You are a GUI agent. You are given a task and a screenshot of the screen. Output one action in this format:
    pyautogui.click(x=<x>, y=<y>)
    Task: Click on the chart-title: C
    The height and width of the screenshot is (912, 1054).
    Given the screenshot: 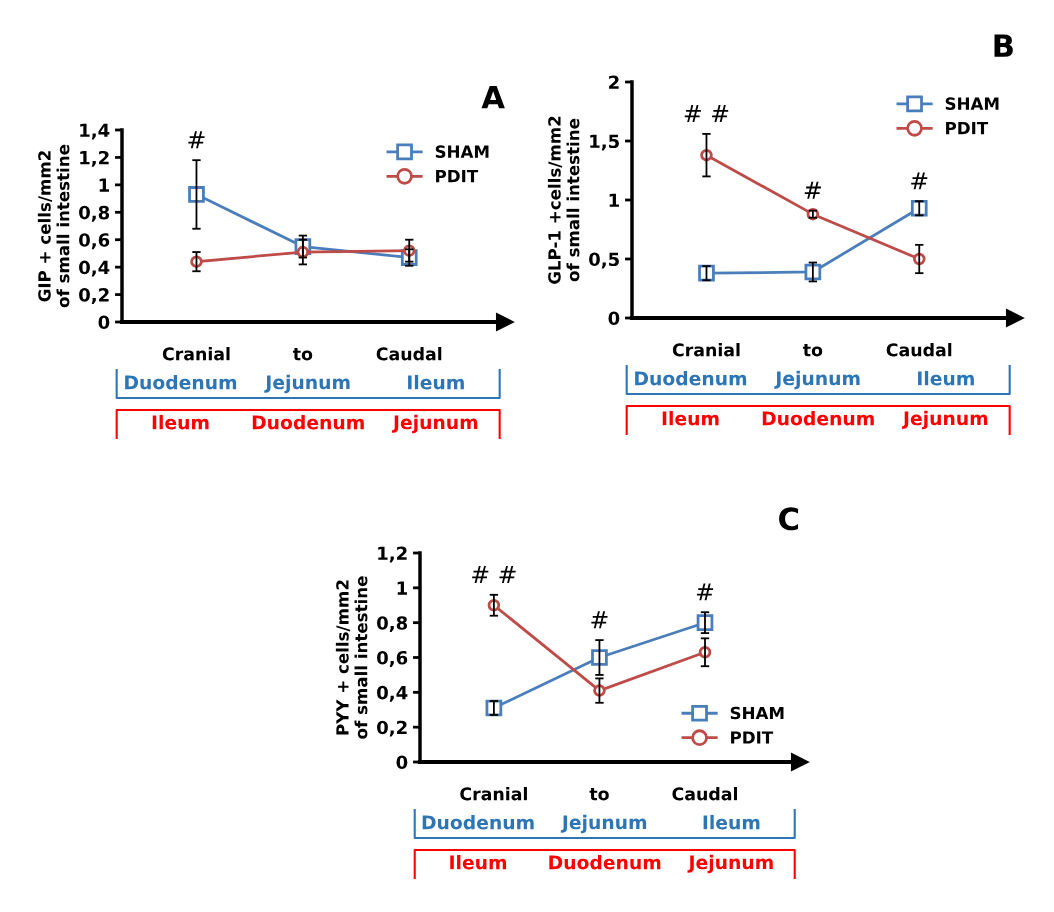 What is the action you would take?
    pyautogui.click(x=789, y=519)
    